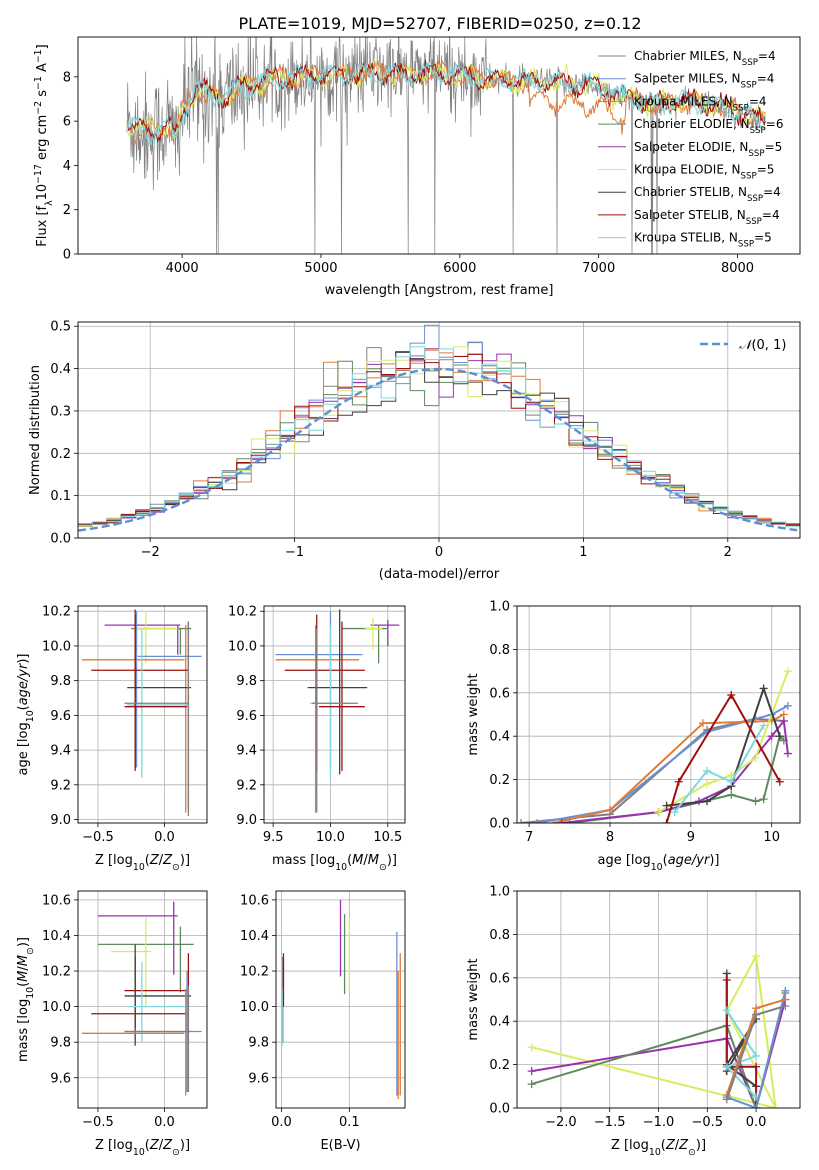 This screenshot has height=1170, width=819. Describe the element at coordinates (44, 145) in the screenshot. I see `y-axis-label: Flux [fλ10−17 erg cm−2 s−1 A−1]` at that location.